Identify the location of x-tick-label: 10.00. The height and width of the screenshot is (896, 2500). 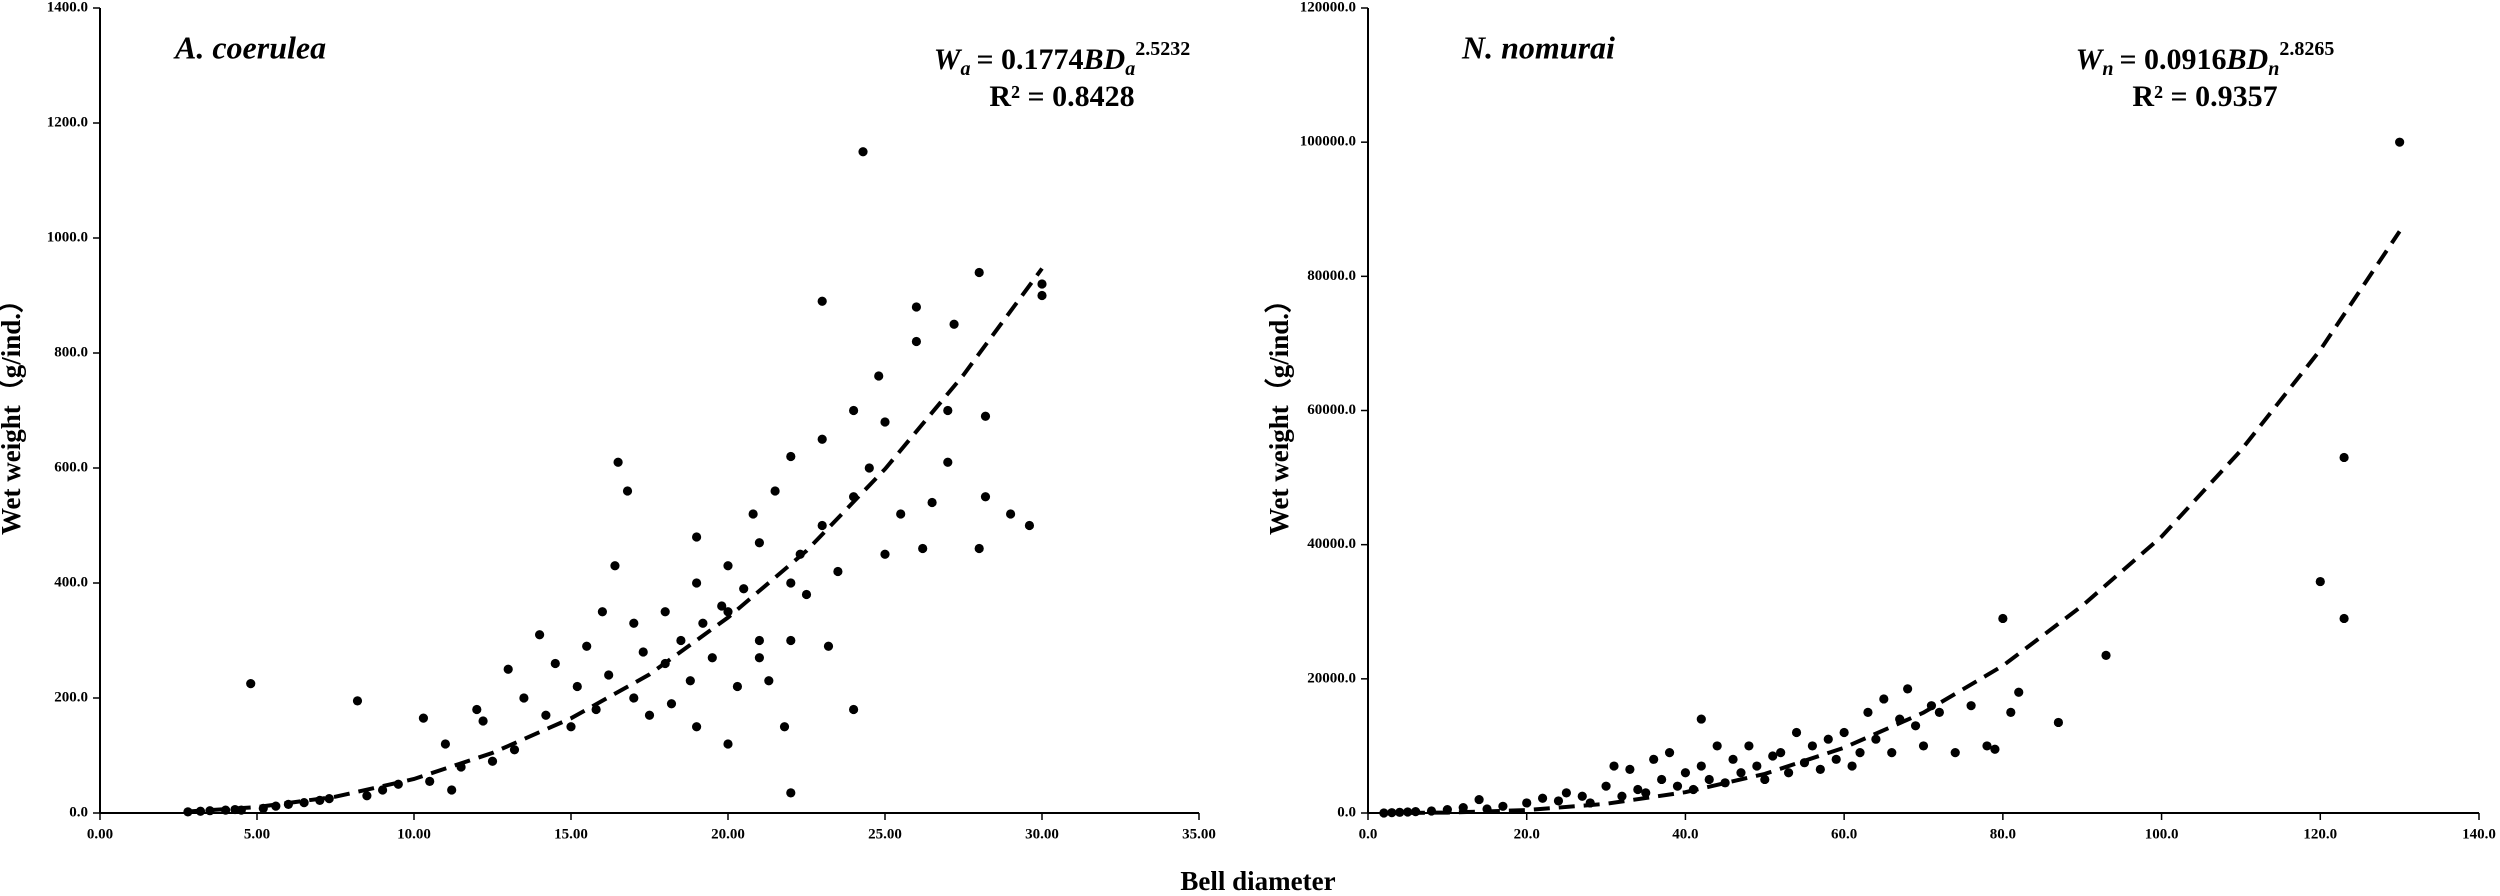
(414, 834).